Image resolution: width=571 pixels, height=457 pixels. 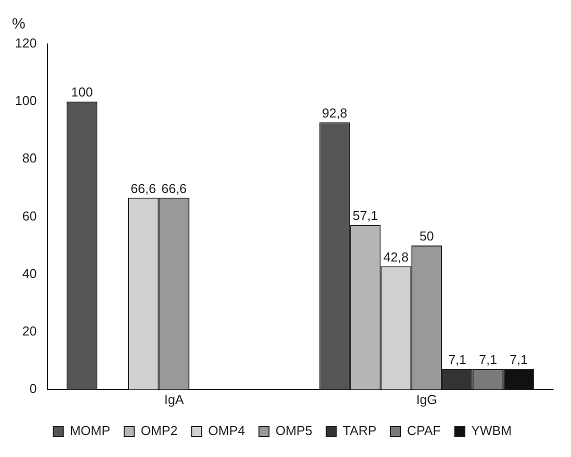 What do you see at coordinates (424, 430) in the screenshot?
I see `legend-label: CPAF` at bounding box center [424, 430].